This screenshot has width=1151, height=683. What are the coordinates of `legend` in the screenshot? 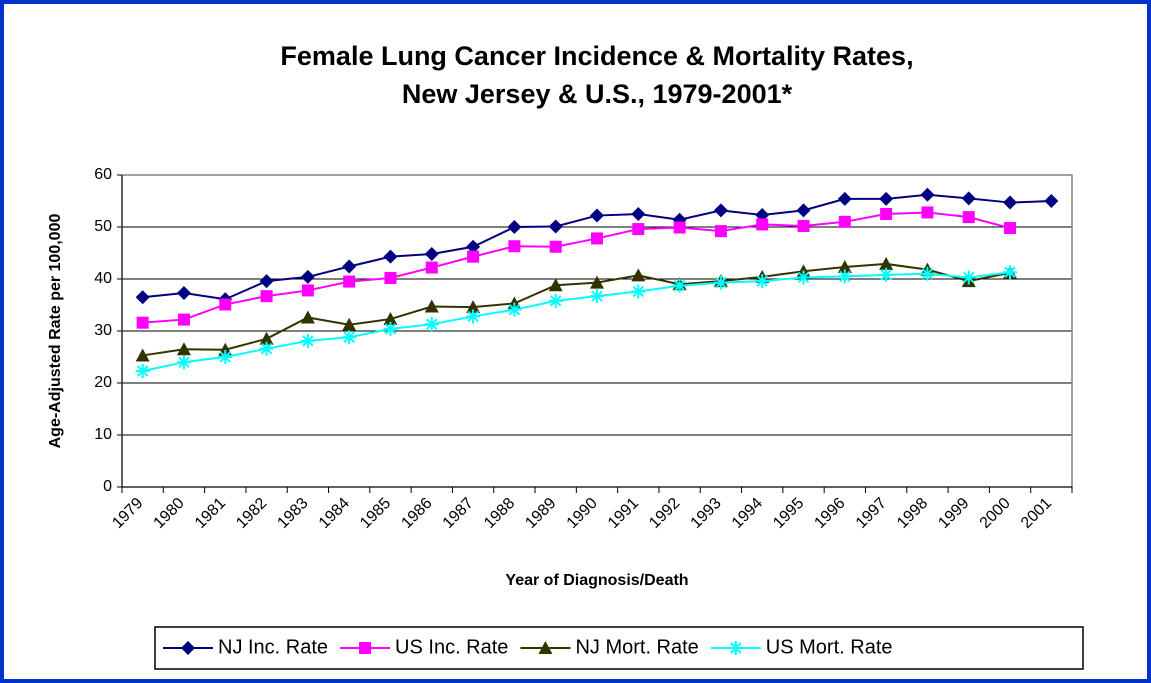 It's located at (619, 648).